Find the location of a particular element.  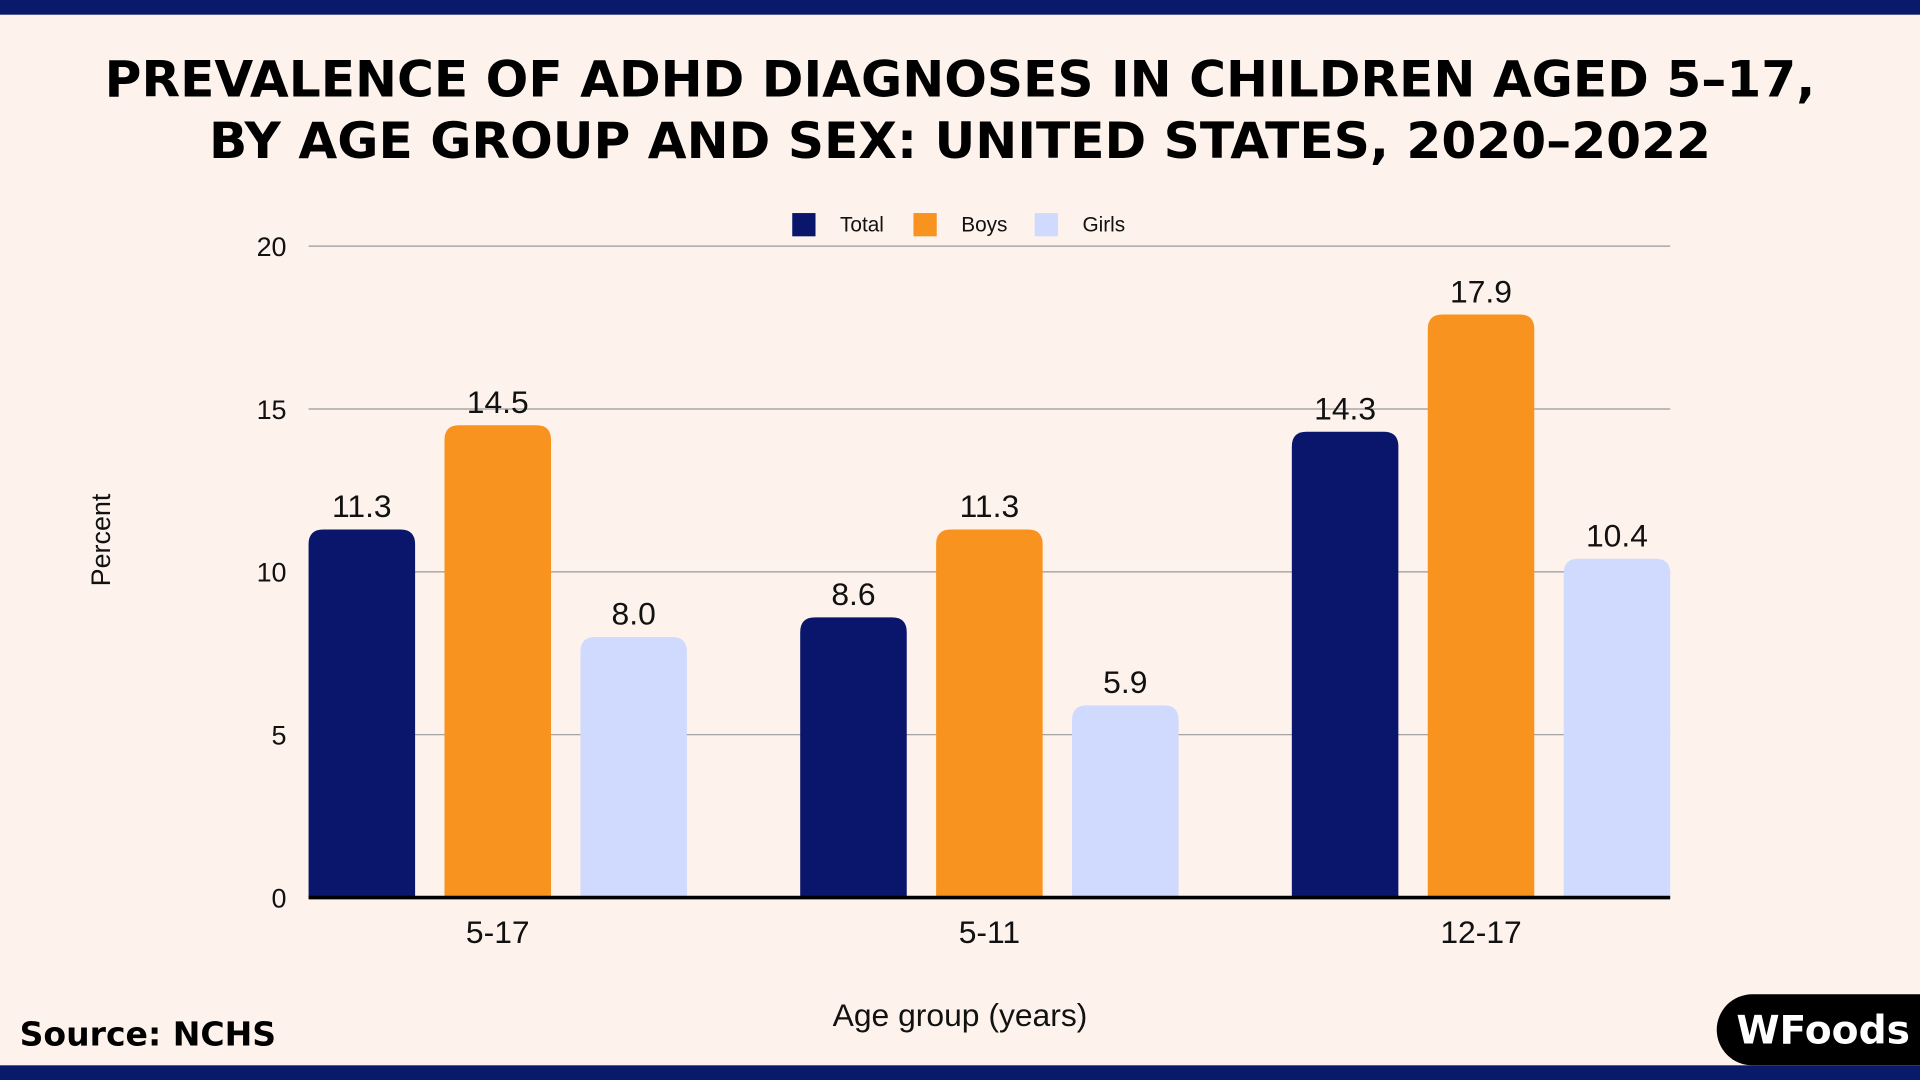

x-axis-title: Age group (years) is located at coordinates (960, 1015).